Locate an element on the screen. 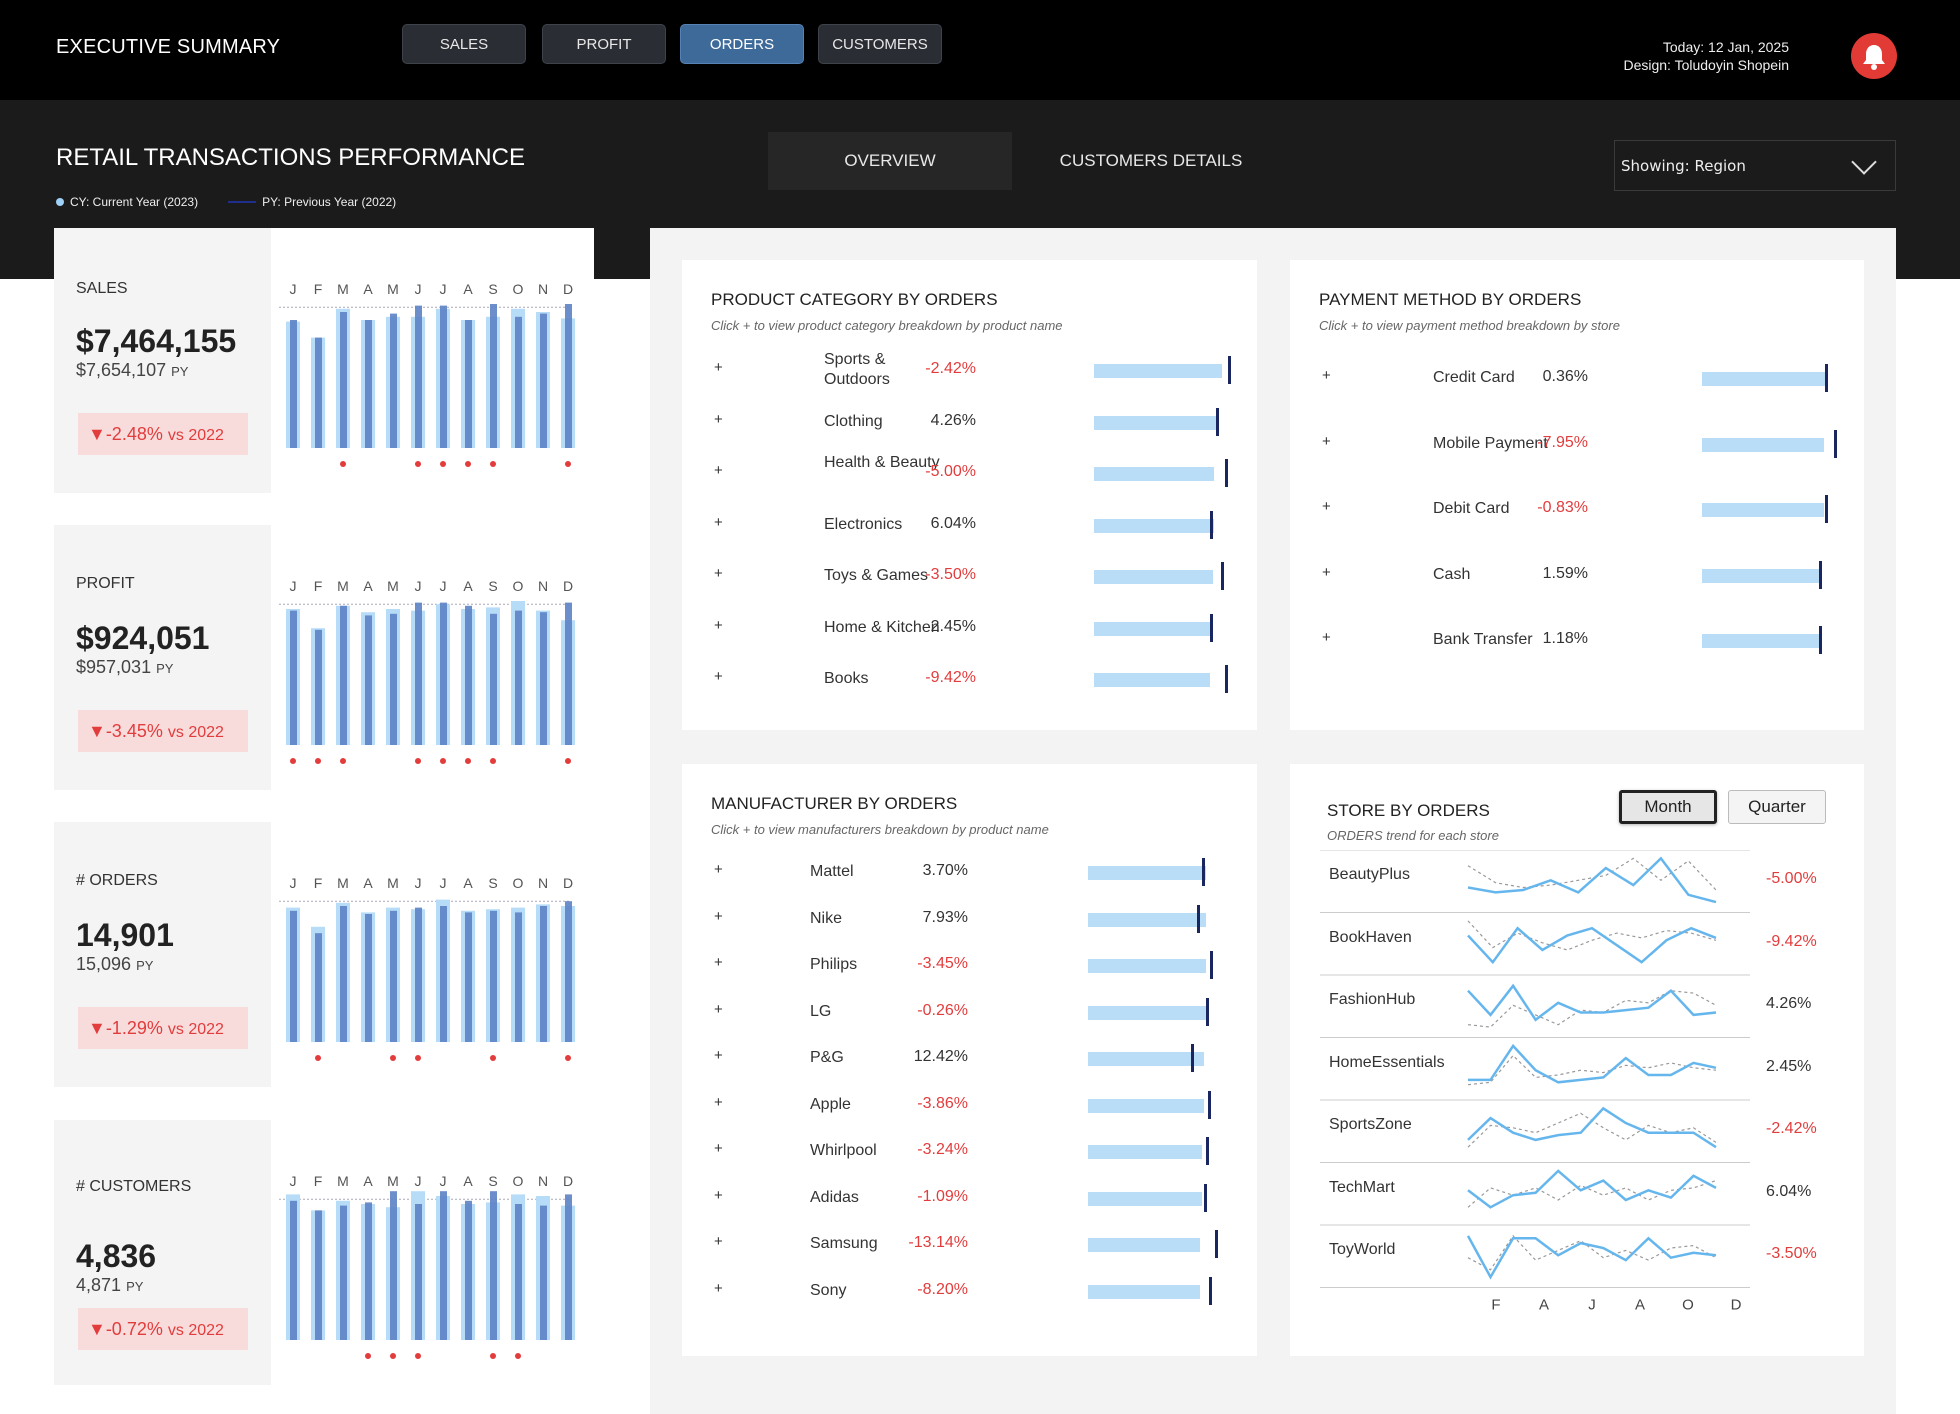  list-row: + Mattel 3.70% is located at coordinates (969, 872).